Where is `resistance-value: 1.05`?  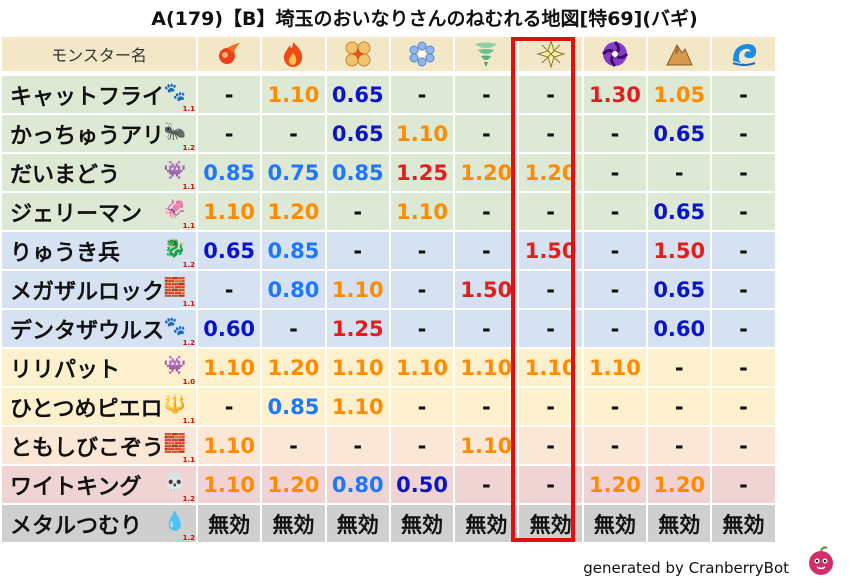
resistance-value: 1.05 is located at coordinates (680, 95).